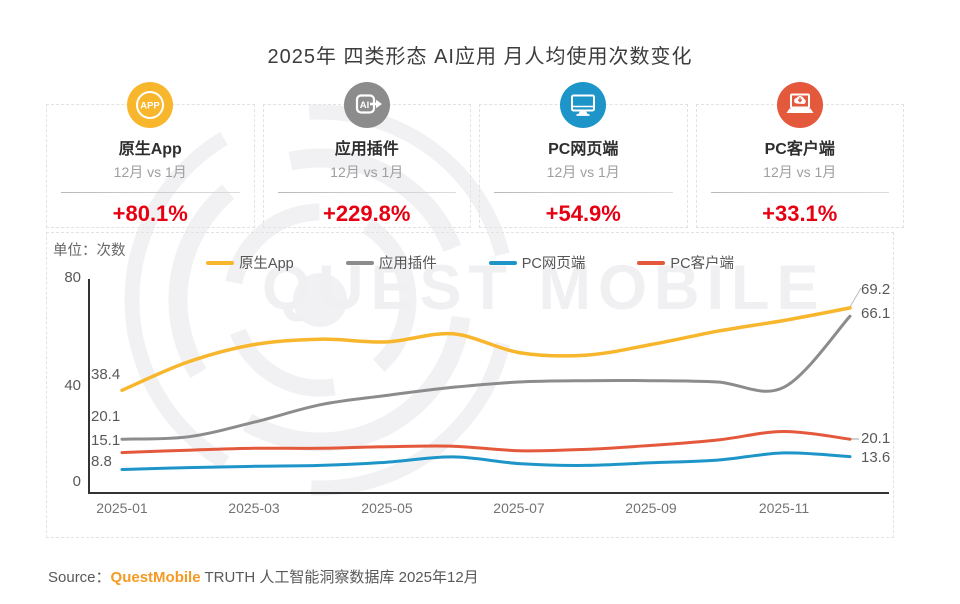 The width and height of the screenshot is (960, 604). What do you see at coordinates (583, 105) in the screenshot?
I see `monitor-icon` at bounding box center [583, 105].